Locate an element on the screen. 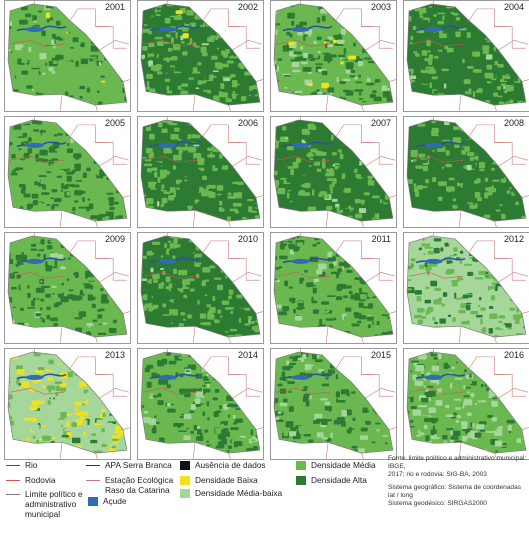 The height and width of the screenshot is (535, 529). density-map-2004 is located at coordinates (467, 56).